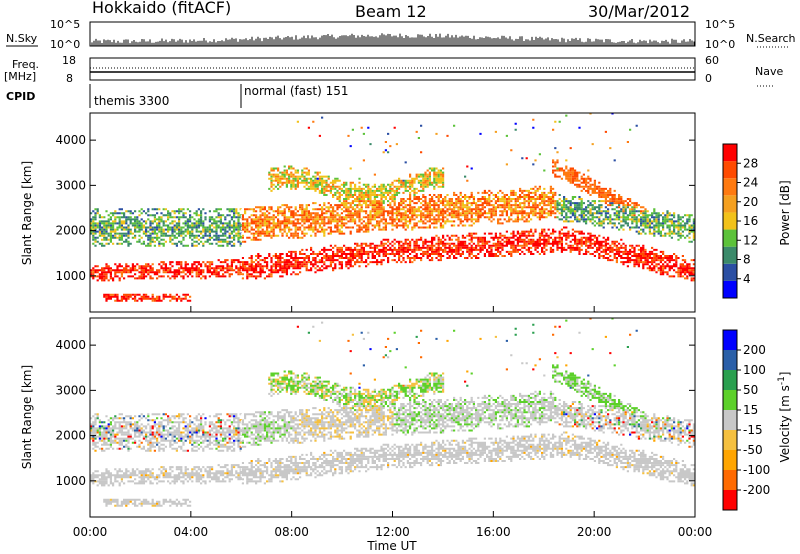 This screenshot has height=554, width=800. Describe the element at coordinates (70, 436) in the screenshot. I see `velocity-ytick-label-2000: 2000` at that location.